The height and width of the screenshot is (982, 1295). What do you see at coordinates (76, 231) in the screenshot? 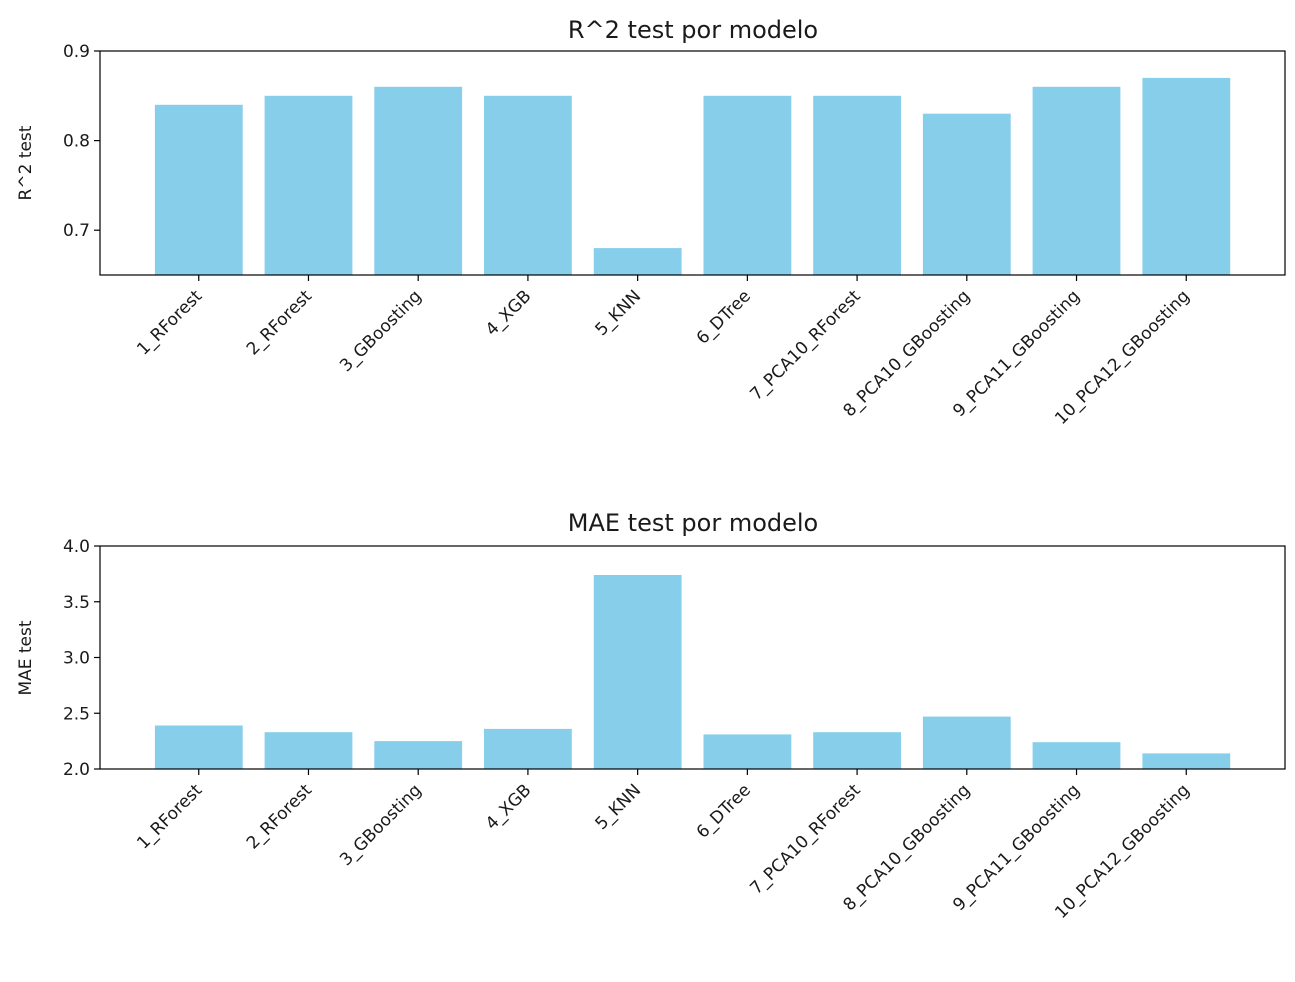
I see `y-tick-label: 0.7` at bounding box center [76, 231].